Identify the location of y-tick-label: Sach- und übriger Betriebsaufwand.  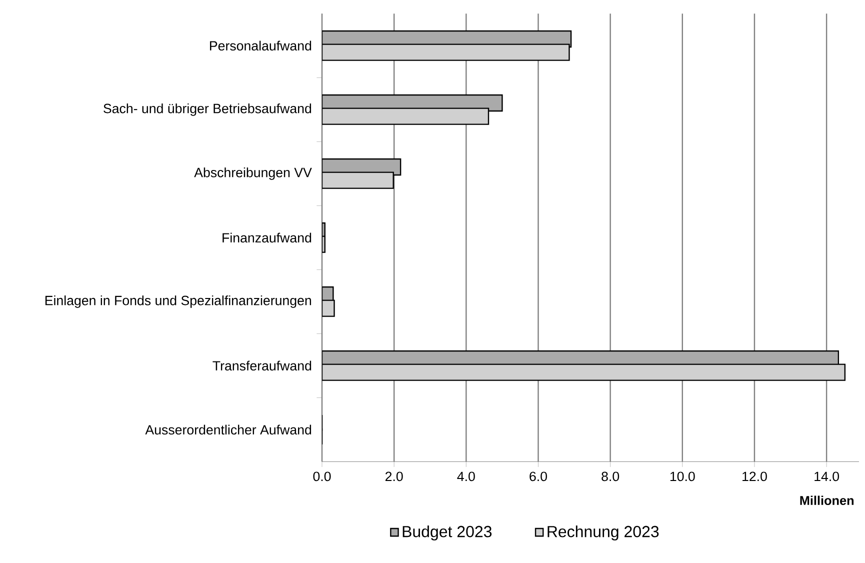
(208, 109).